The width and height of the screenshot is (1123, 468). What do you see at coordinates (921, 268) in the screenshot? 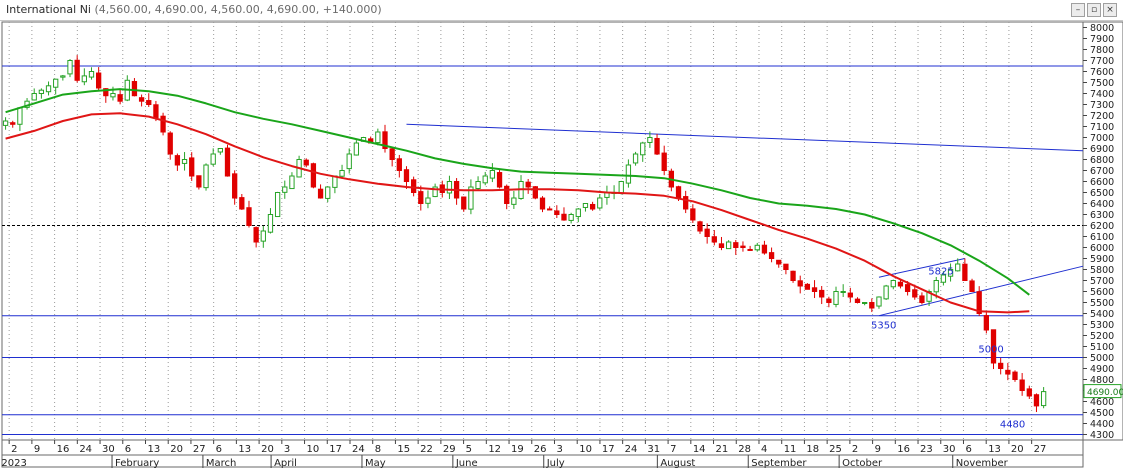
I see `trendline` at bounding box center [921, 268].